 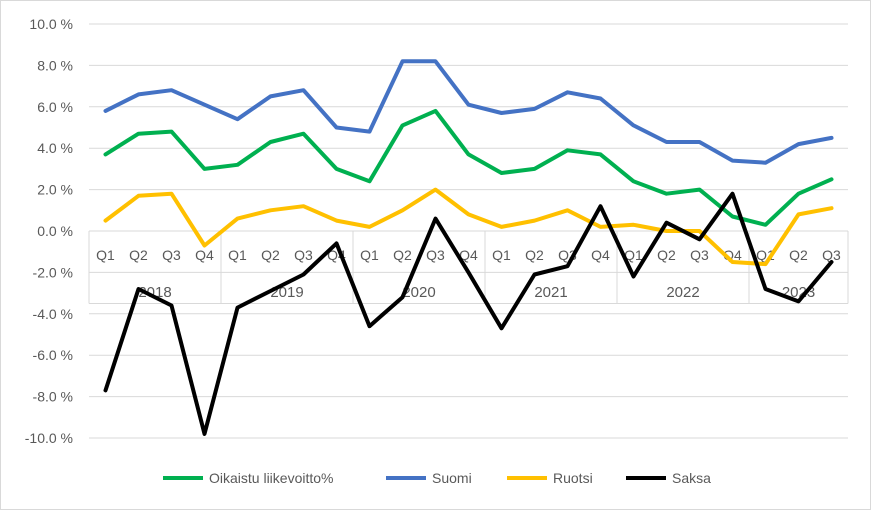 I want to click on y-tick-label: -10.0 %, so click(x=49, y=438).